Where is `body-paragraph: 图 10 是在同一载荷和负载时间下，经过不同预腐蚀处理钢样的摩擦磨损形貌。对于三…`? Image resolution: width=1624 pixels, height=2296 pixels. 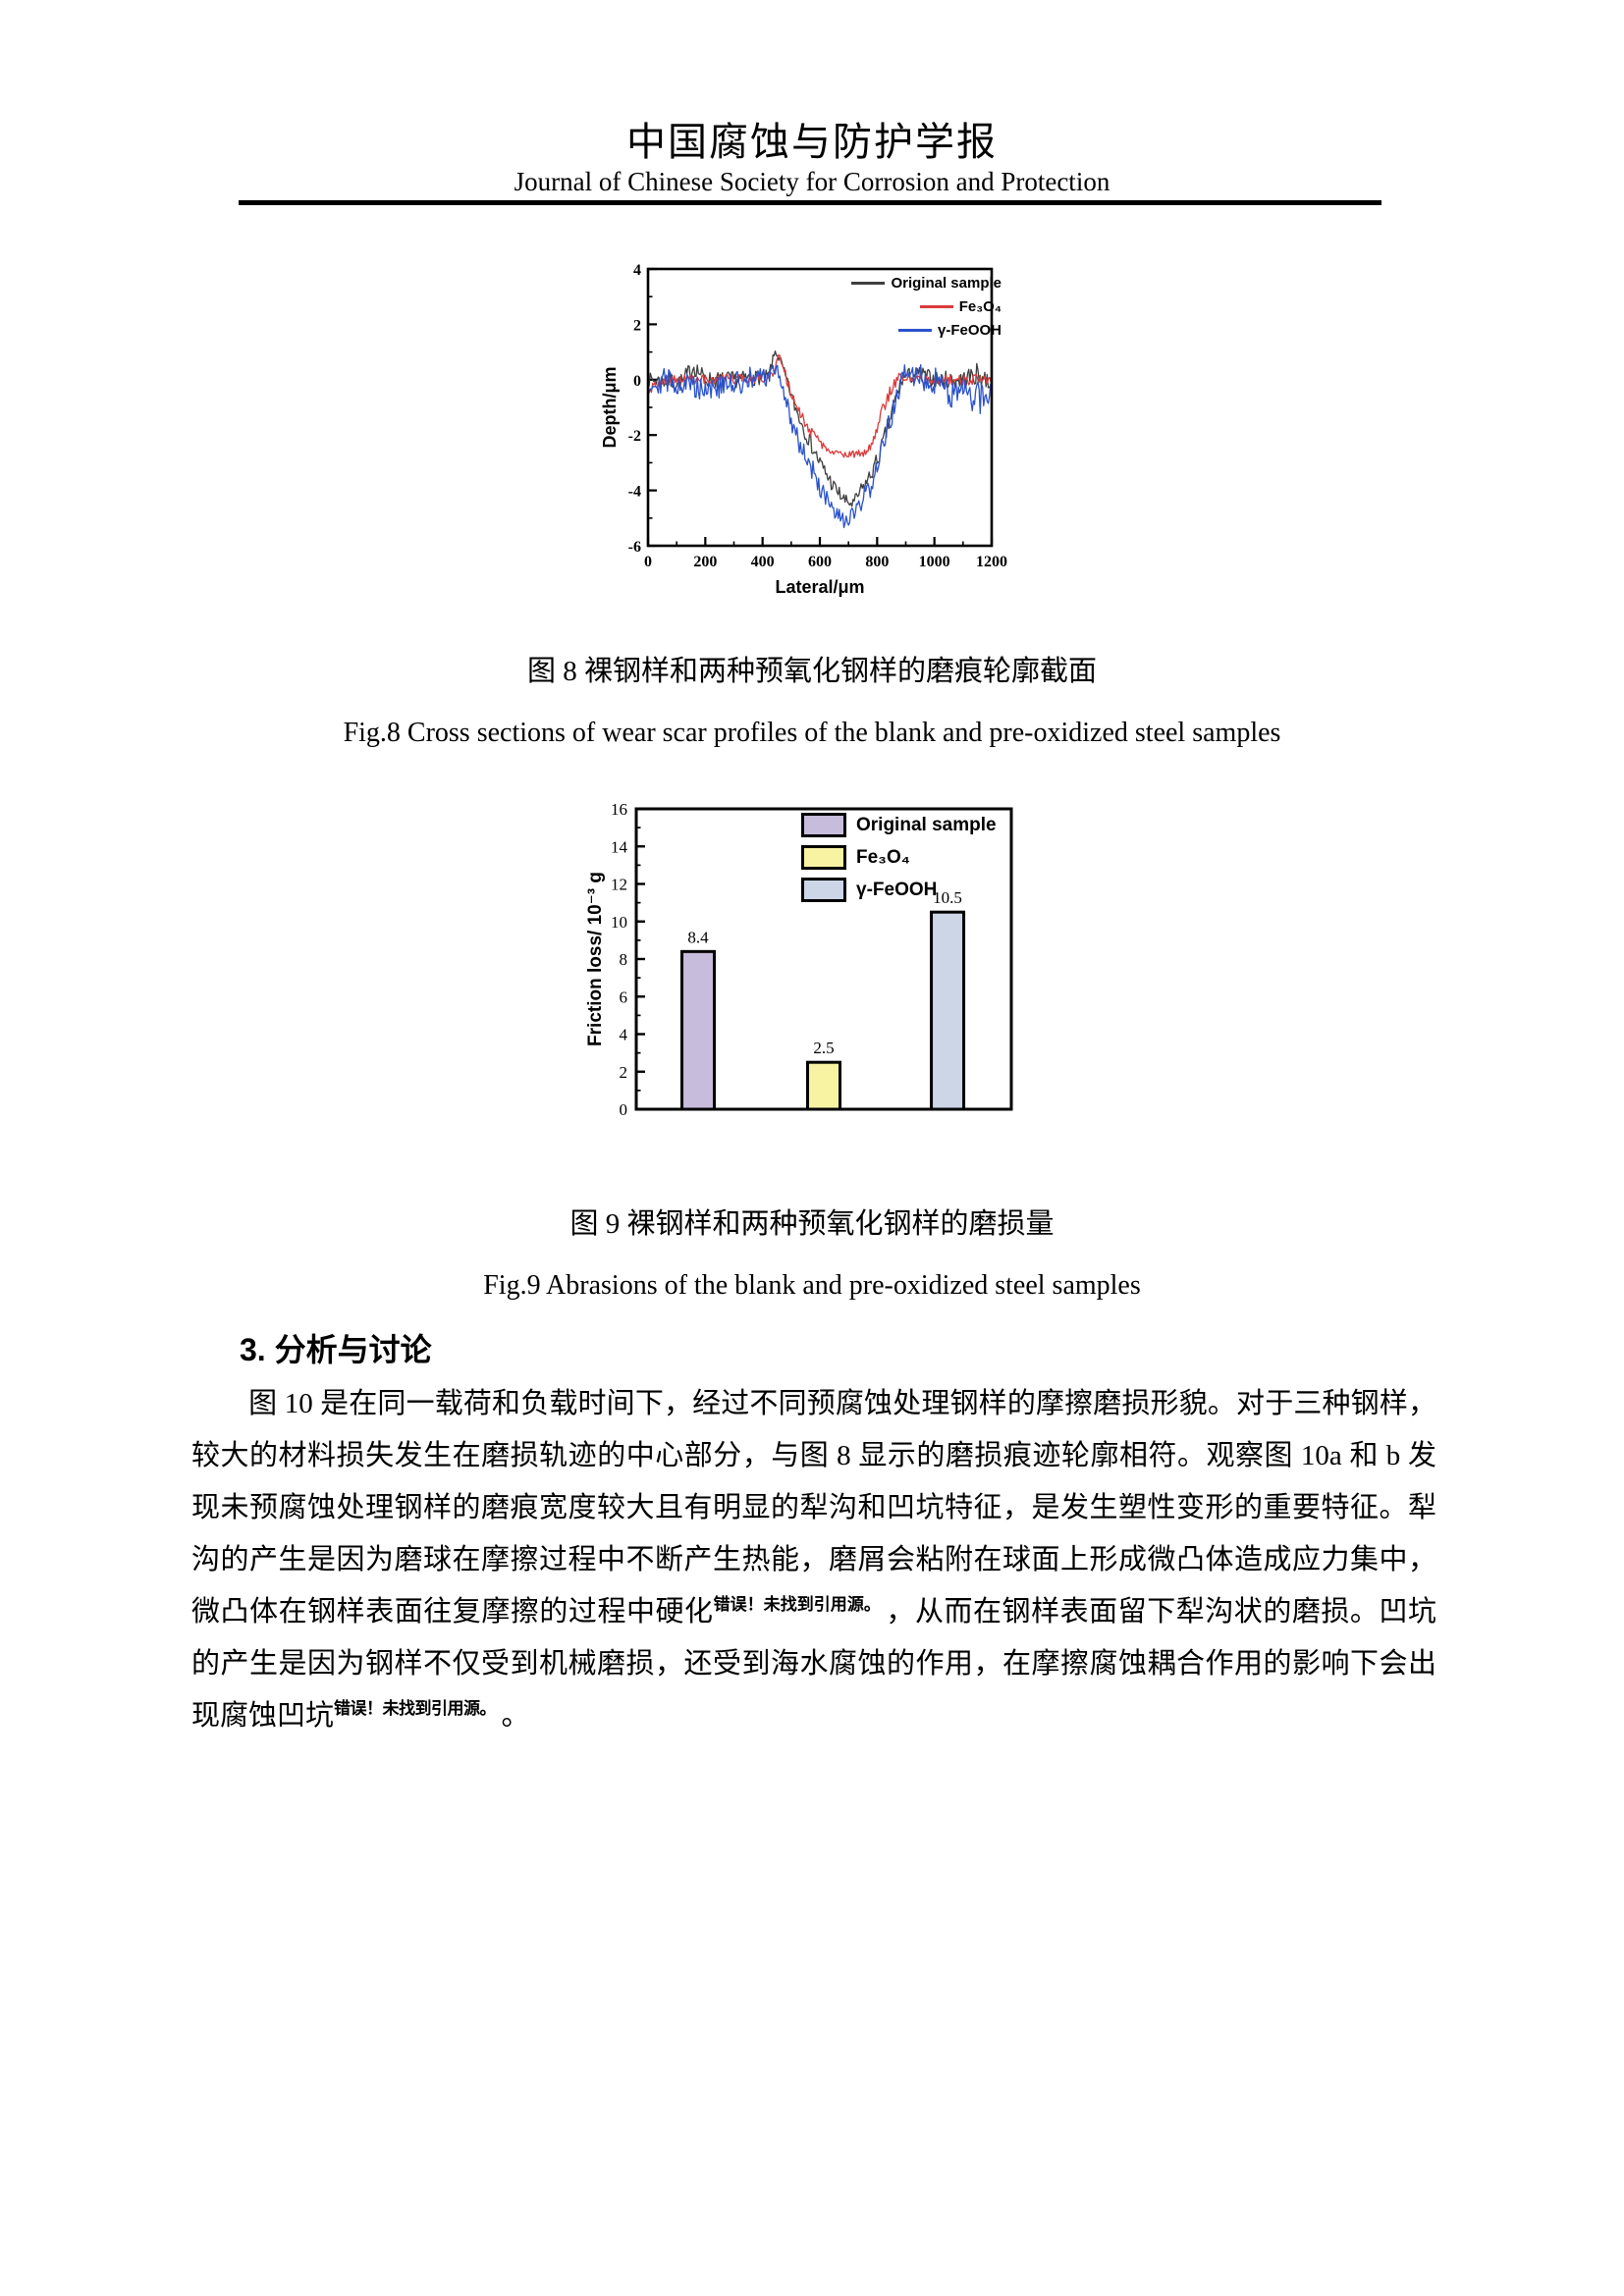 body-paragraph: 图 10 是在同一载荷和负载时间下，经过不同预腐蚀处理钢样的摩擦磨损形貌。对于三… is located at coordinates (813, 1560).